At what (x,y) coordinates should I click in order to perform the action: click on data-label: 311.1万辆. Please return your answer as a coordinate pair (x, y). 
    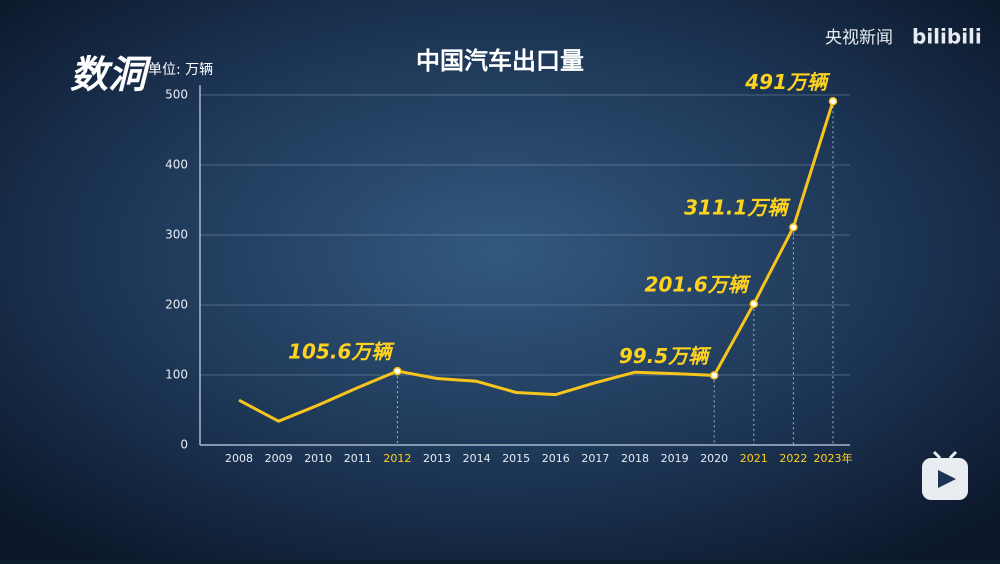
    Looking at the image, I should click on (737, 208).